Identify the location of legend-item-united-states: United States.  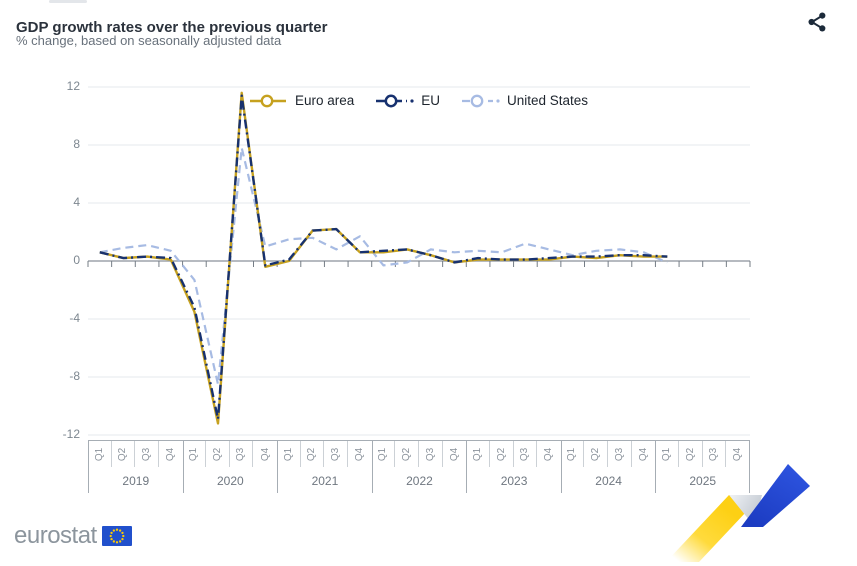
(525, 100).